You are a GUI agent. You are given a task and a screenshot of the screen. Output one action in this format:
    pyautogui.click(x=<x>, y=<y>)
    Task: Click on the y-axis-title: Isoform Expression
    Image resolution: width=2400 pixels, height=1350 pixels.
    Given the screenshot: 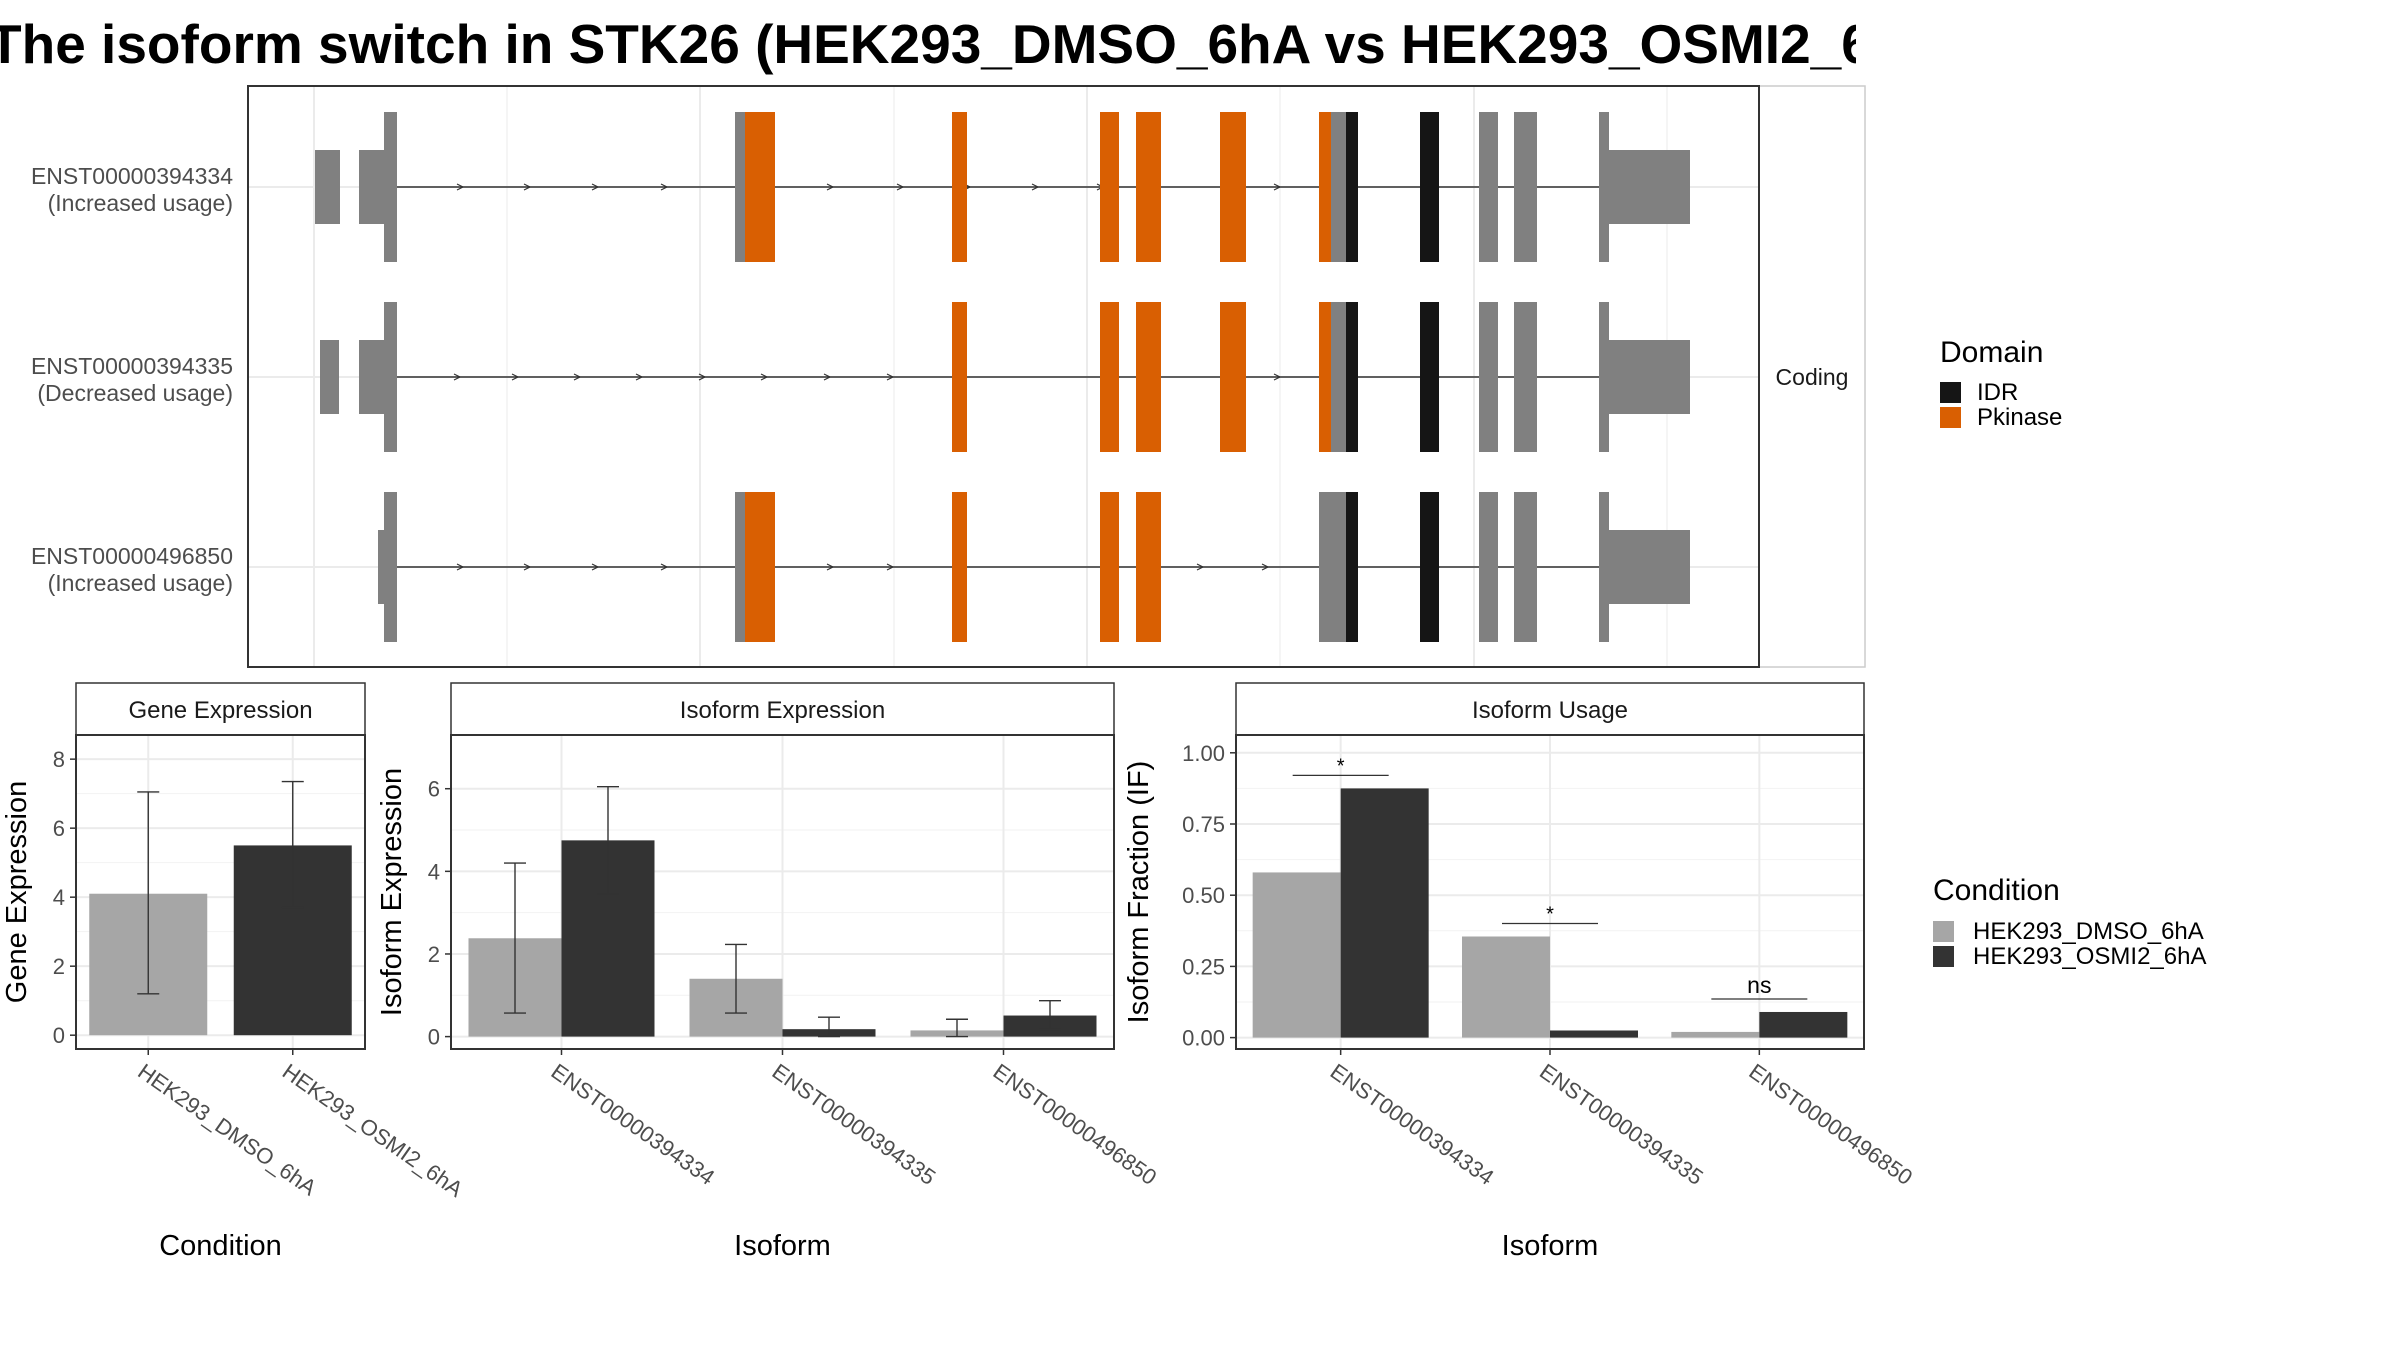 What is the action you would take?
    pyautogui.click(x=392, y=892)
    